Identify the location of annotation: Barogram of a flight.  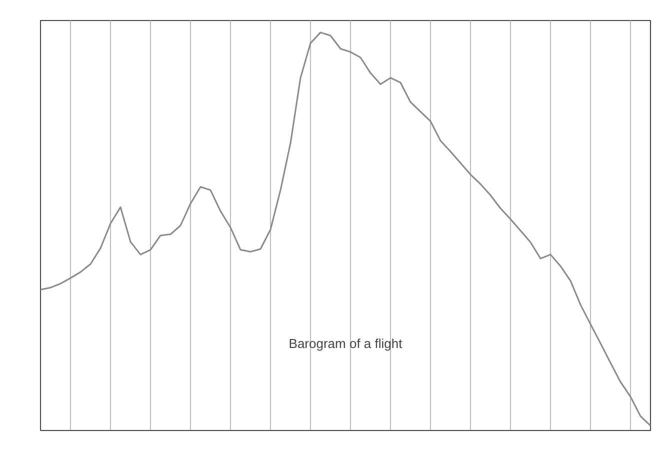
(345, 343).